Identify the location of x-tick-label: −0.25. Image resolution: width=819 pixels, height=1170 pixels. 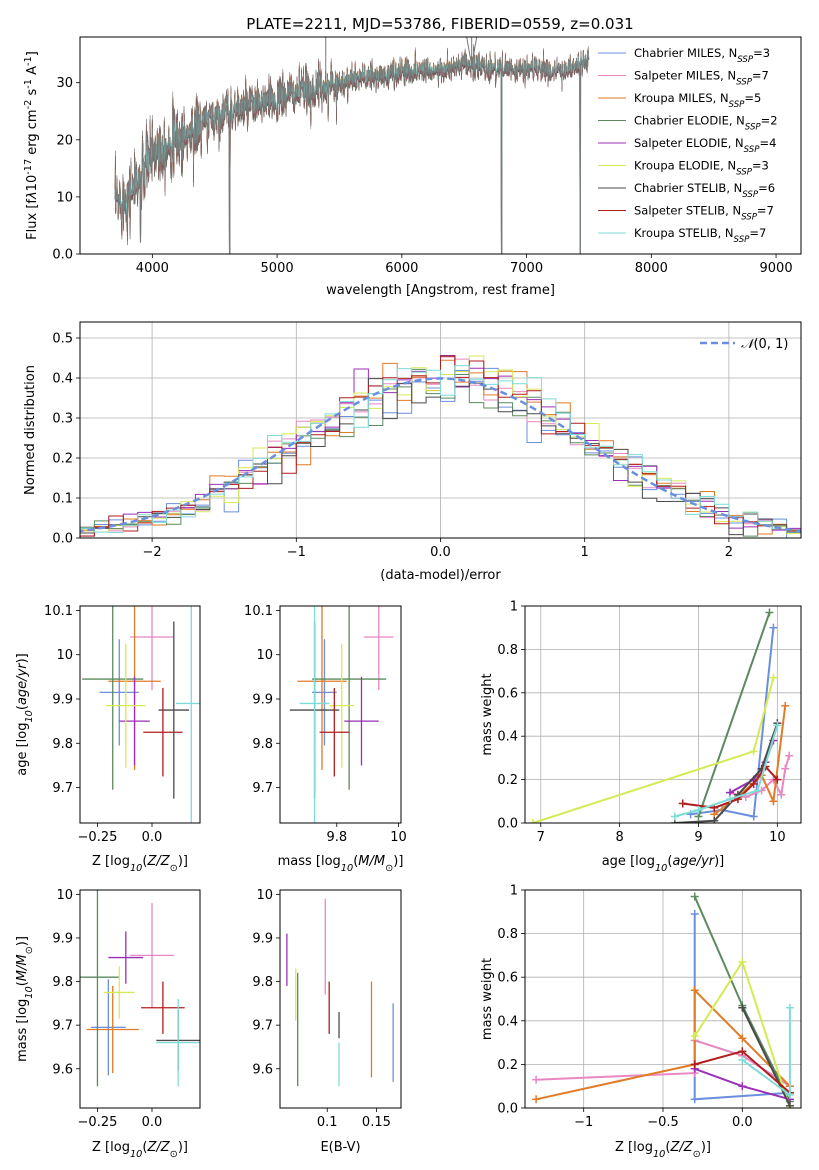
(98, 837).